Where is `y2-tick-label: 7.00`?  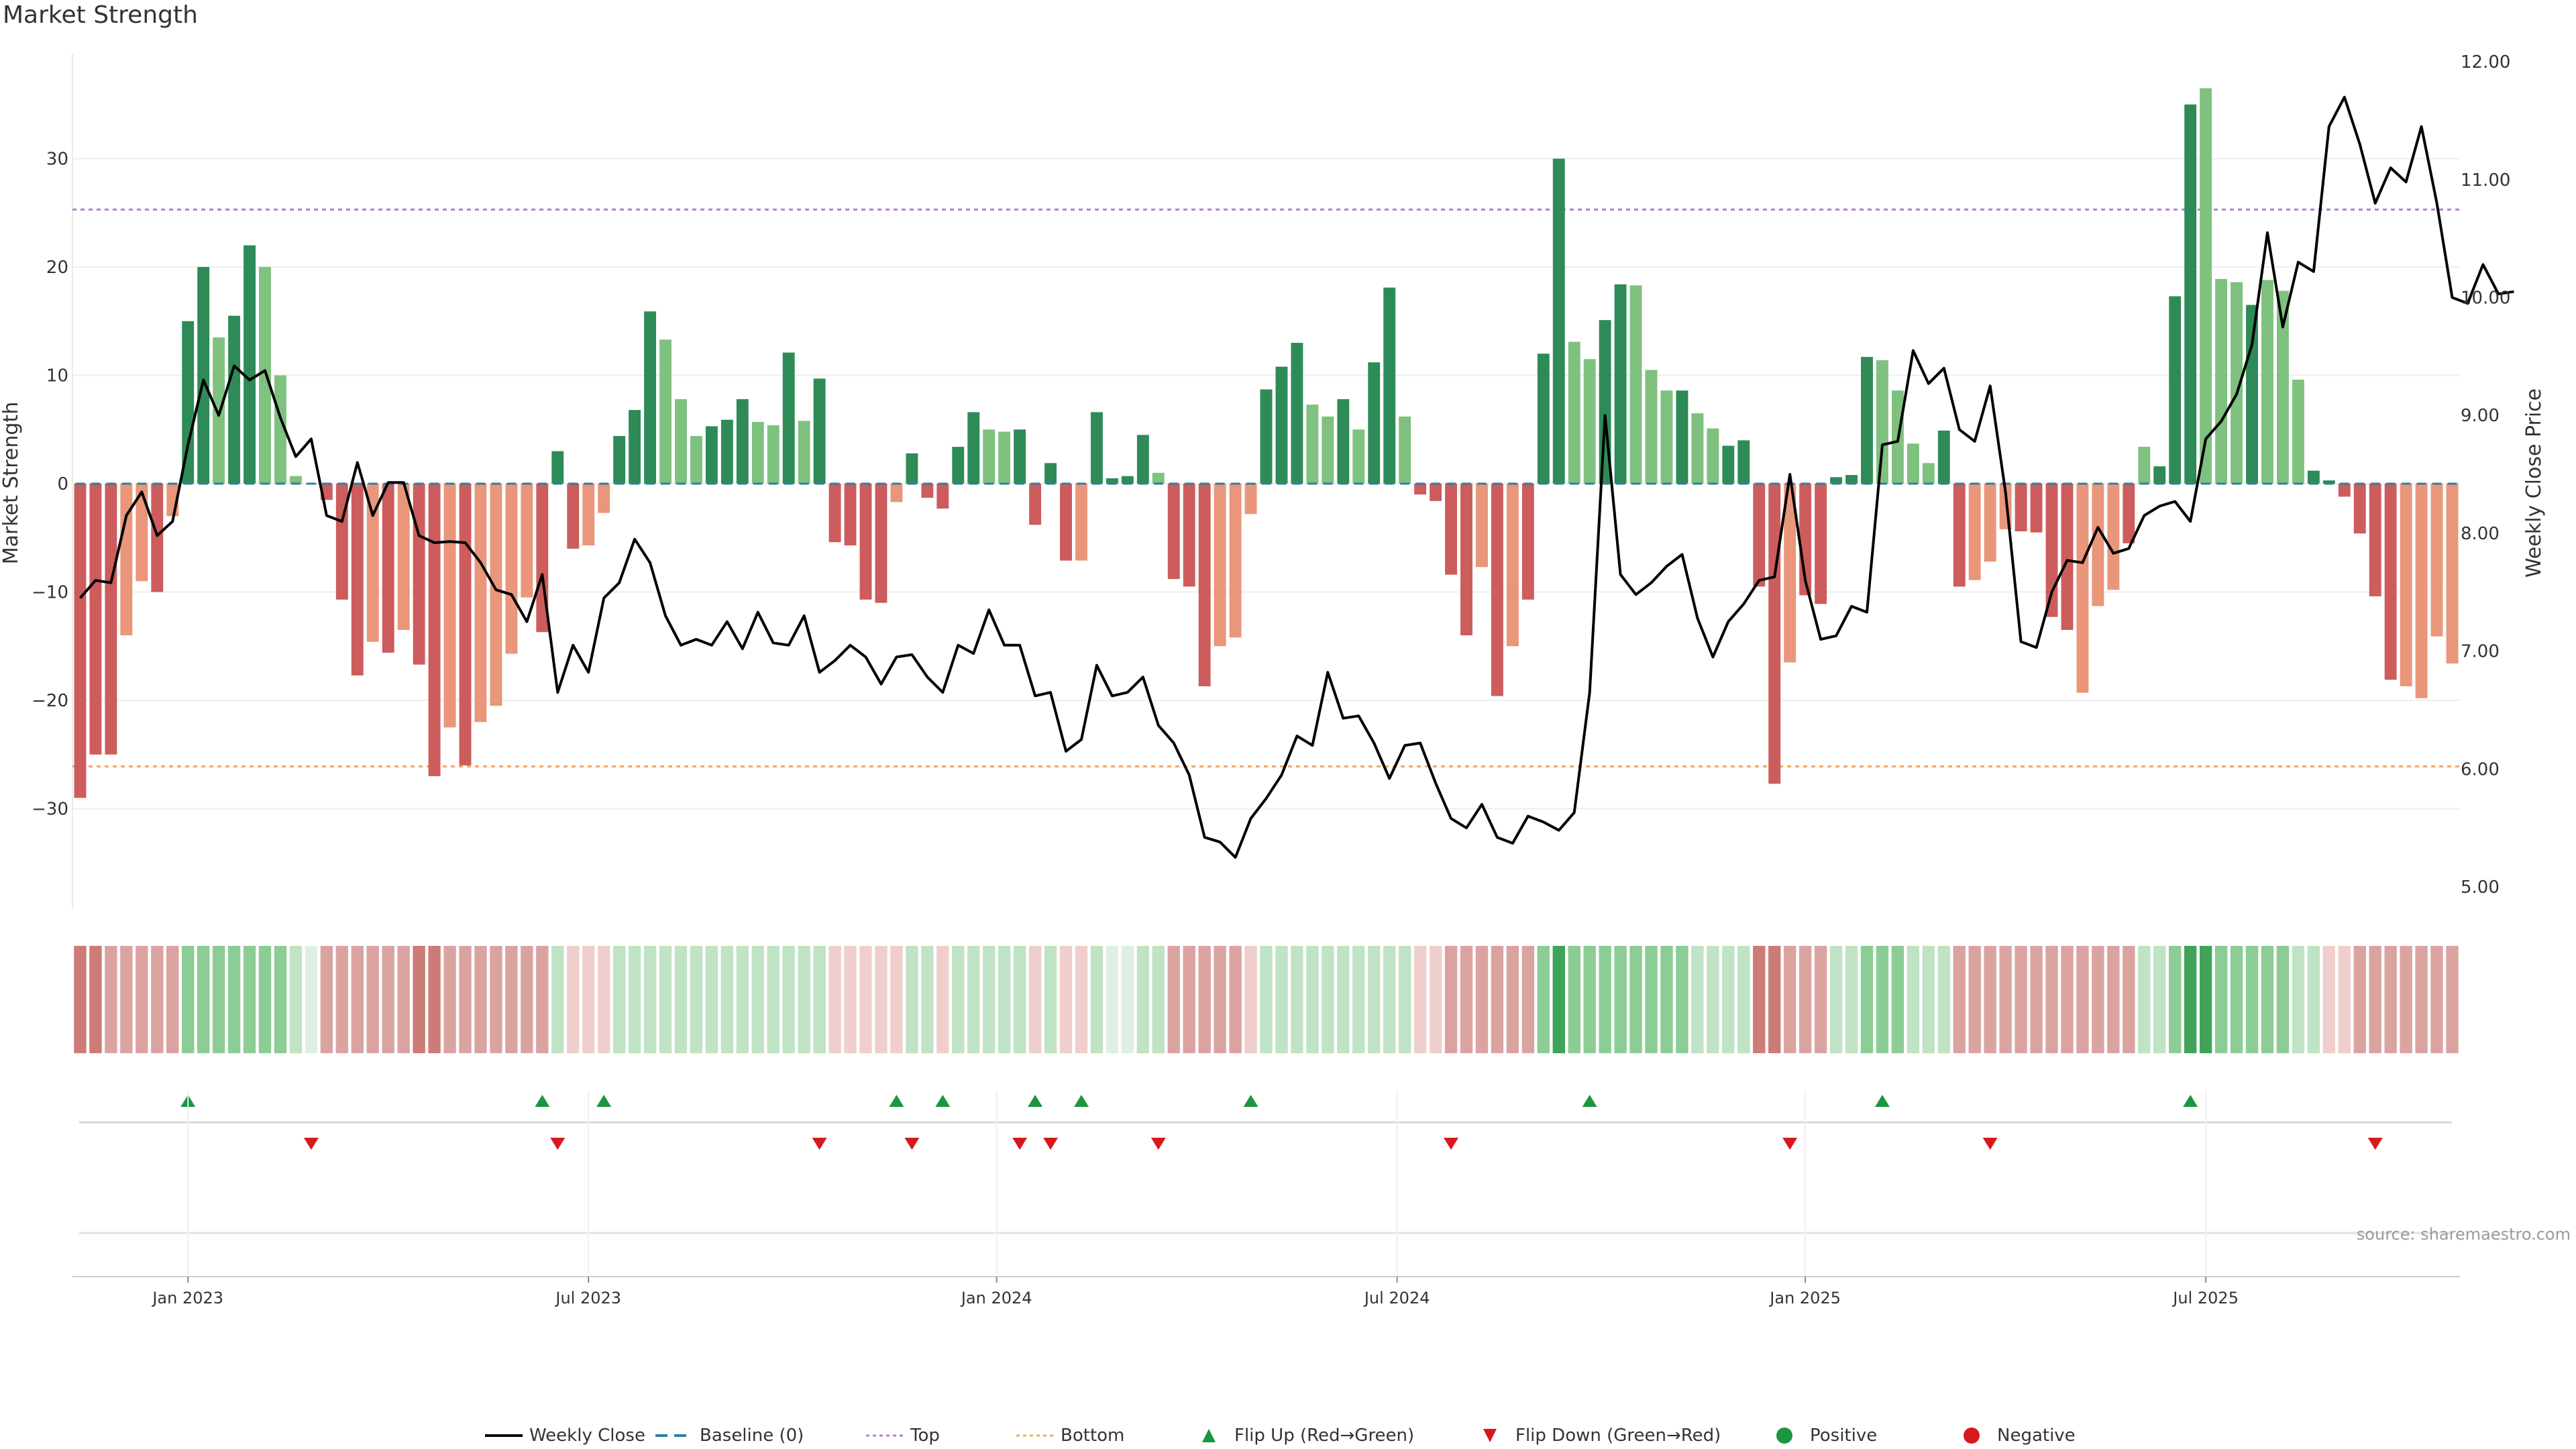
y2-tick-label: 7.00 is located at coordinates (2480, 652).